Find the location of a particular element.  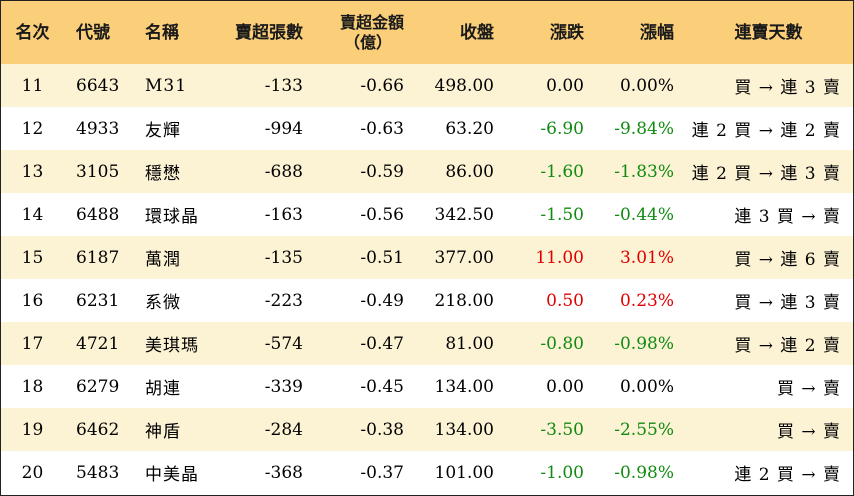

cell-rank: 13 is located at coordinates (32, 171).